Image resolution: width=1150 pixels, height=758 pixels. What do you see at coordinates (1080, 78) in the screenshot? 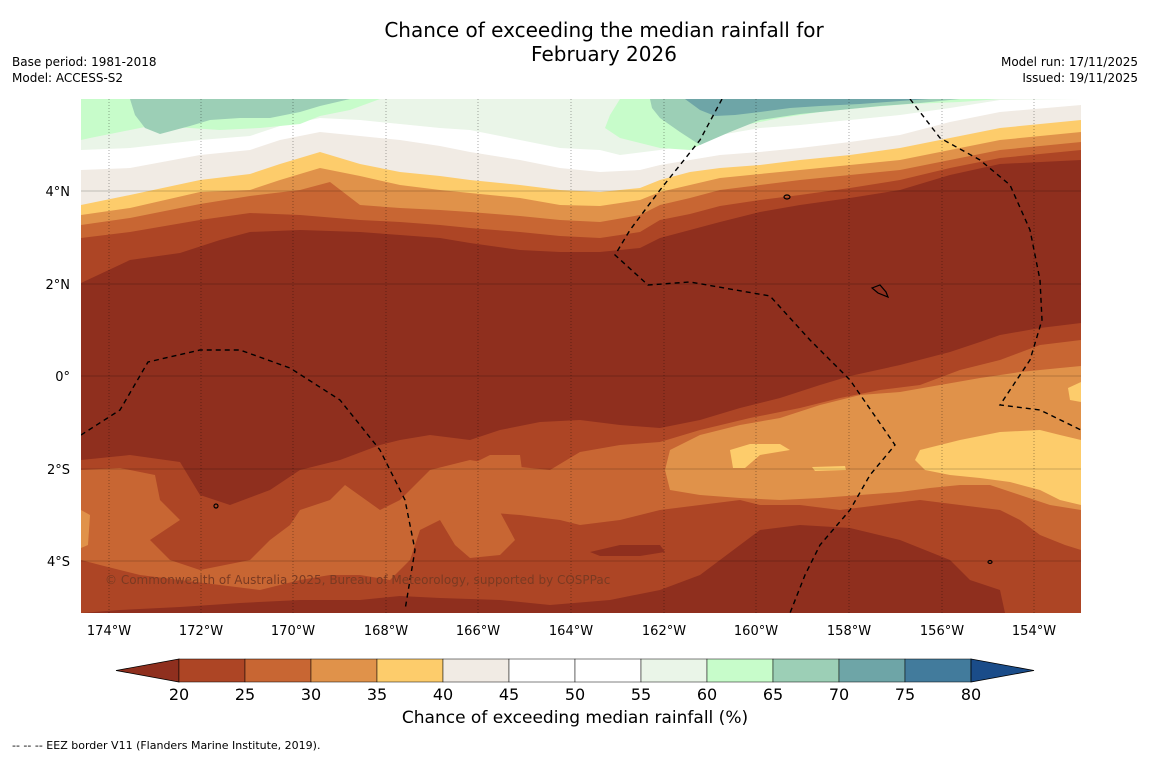
I see `issued-date: Issued: 19/11/2025` at bounding box center [1080, 78].